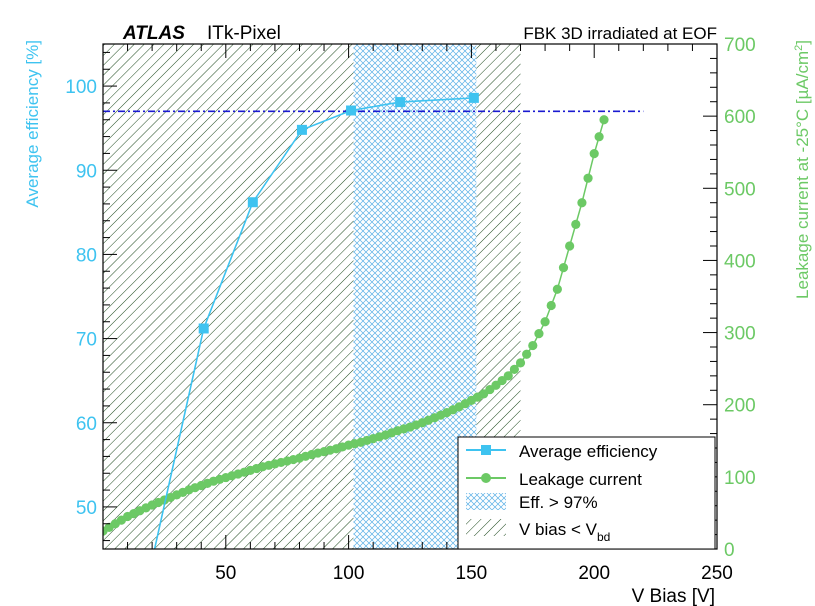  What do you see at coordinates (740, 189) in the screenshot?
I see `y-right-tick-label: 500` at bounding box center [740, 189].